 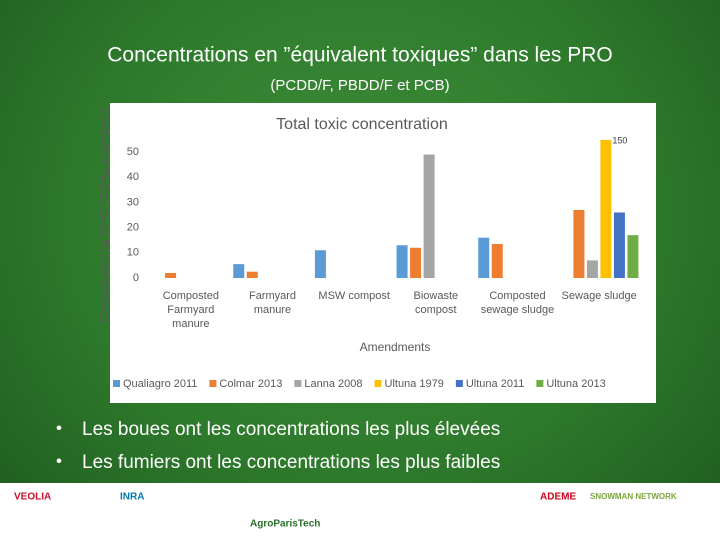 What do you see at coordinates (619, 140) in the screenshot?
I see `data-label: 150` at bounding box center [619, 140].